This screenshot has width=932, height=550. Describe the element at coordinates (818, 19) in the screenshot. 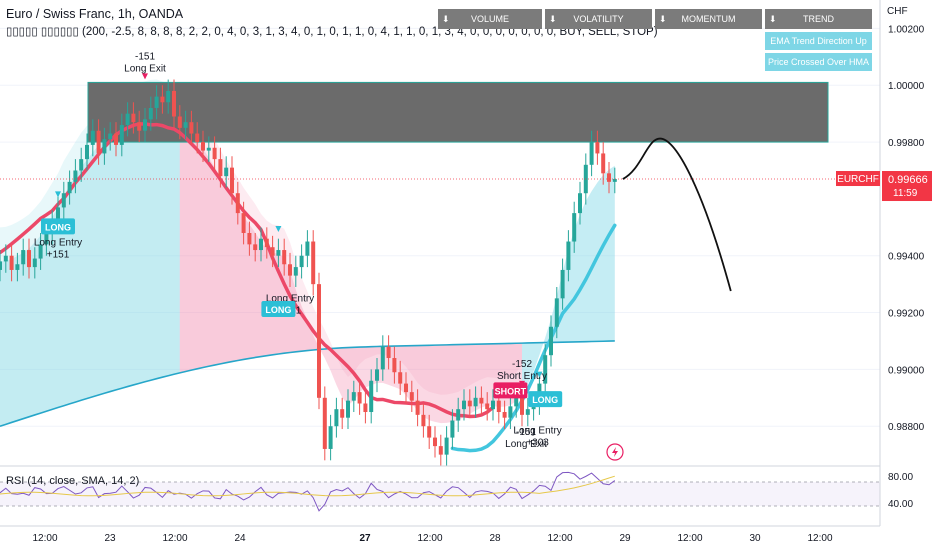

I see `panel-trend: ⬇ TREND` at that location.